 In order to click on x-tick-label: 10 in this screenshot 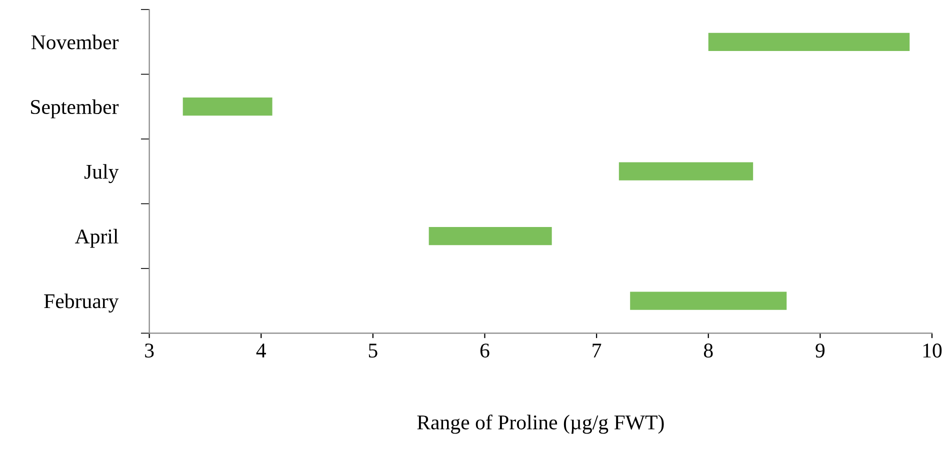, I will do `click(932, 351)`.